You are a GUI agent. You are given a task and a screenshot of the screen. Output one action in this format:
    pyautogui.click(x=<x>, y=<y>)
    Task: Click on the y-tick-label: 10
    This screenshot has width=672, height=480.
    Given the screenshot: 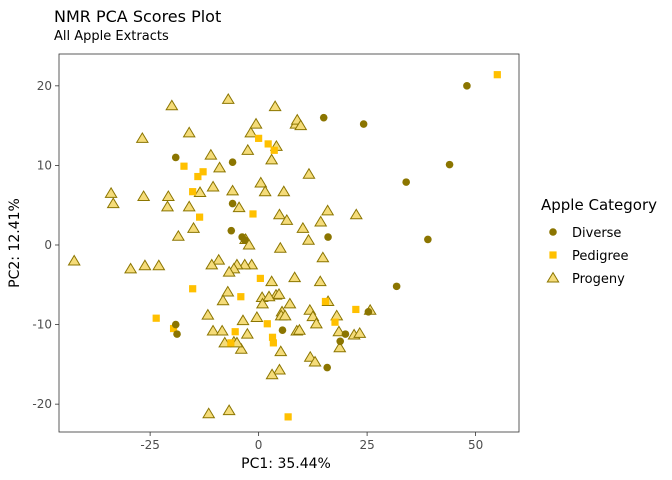 What is the action you would take?
    pyautogui.click(x=44, y=165)
    